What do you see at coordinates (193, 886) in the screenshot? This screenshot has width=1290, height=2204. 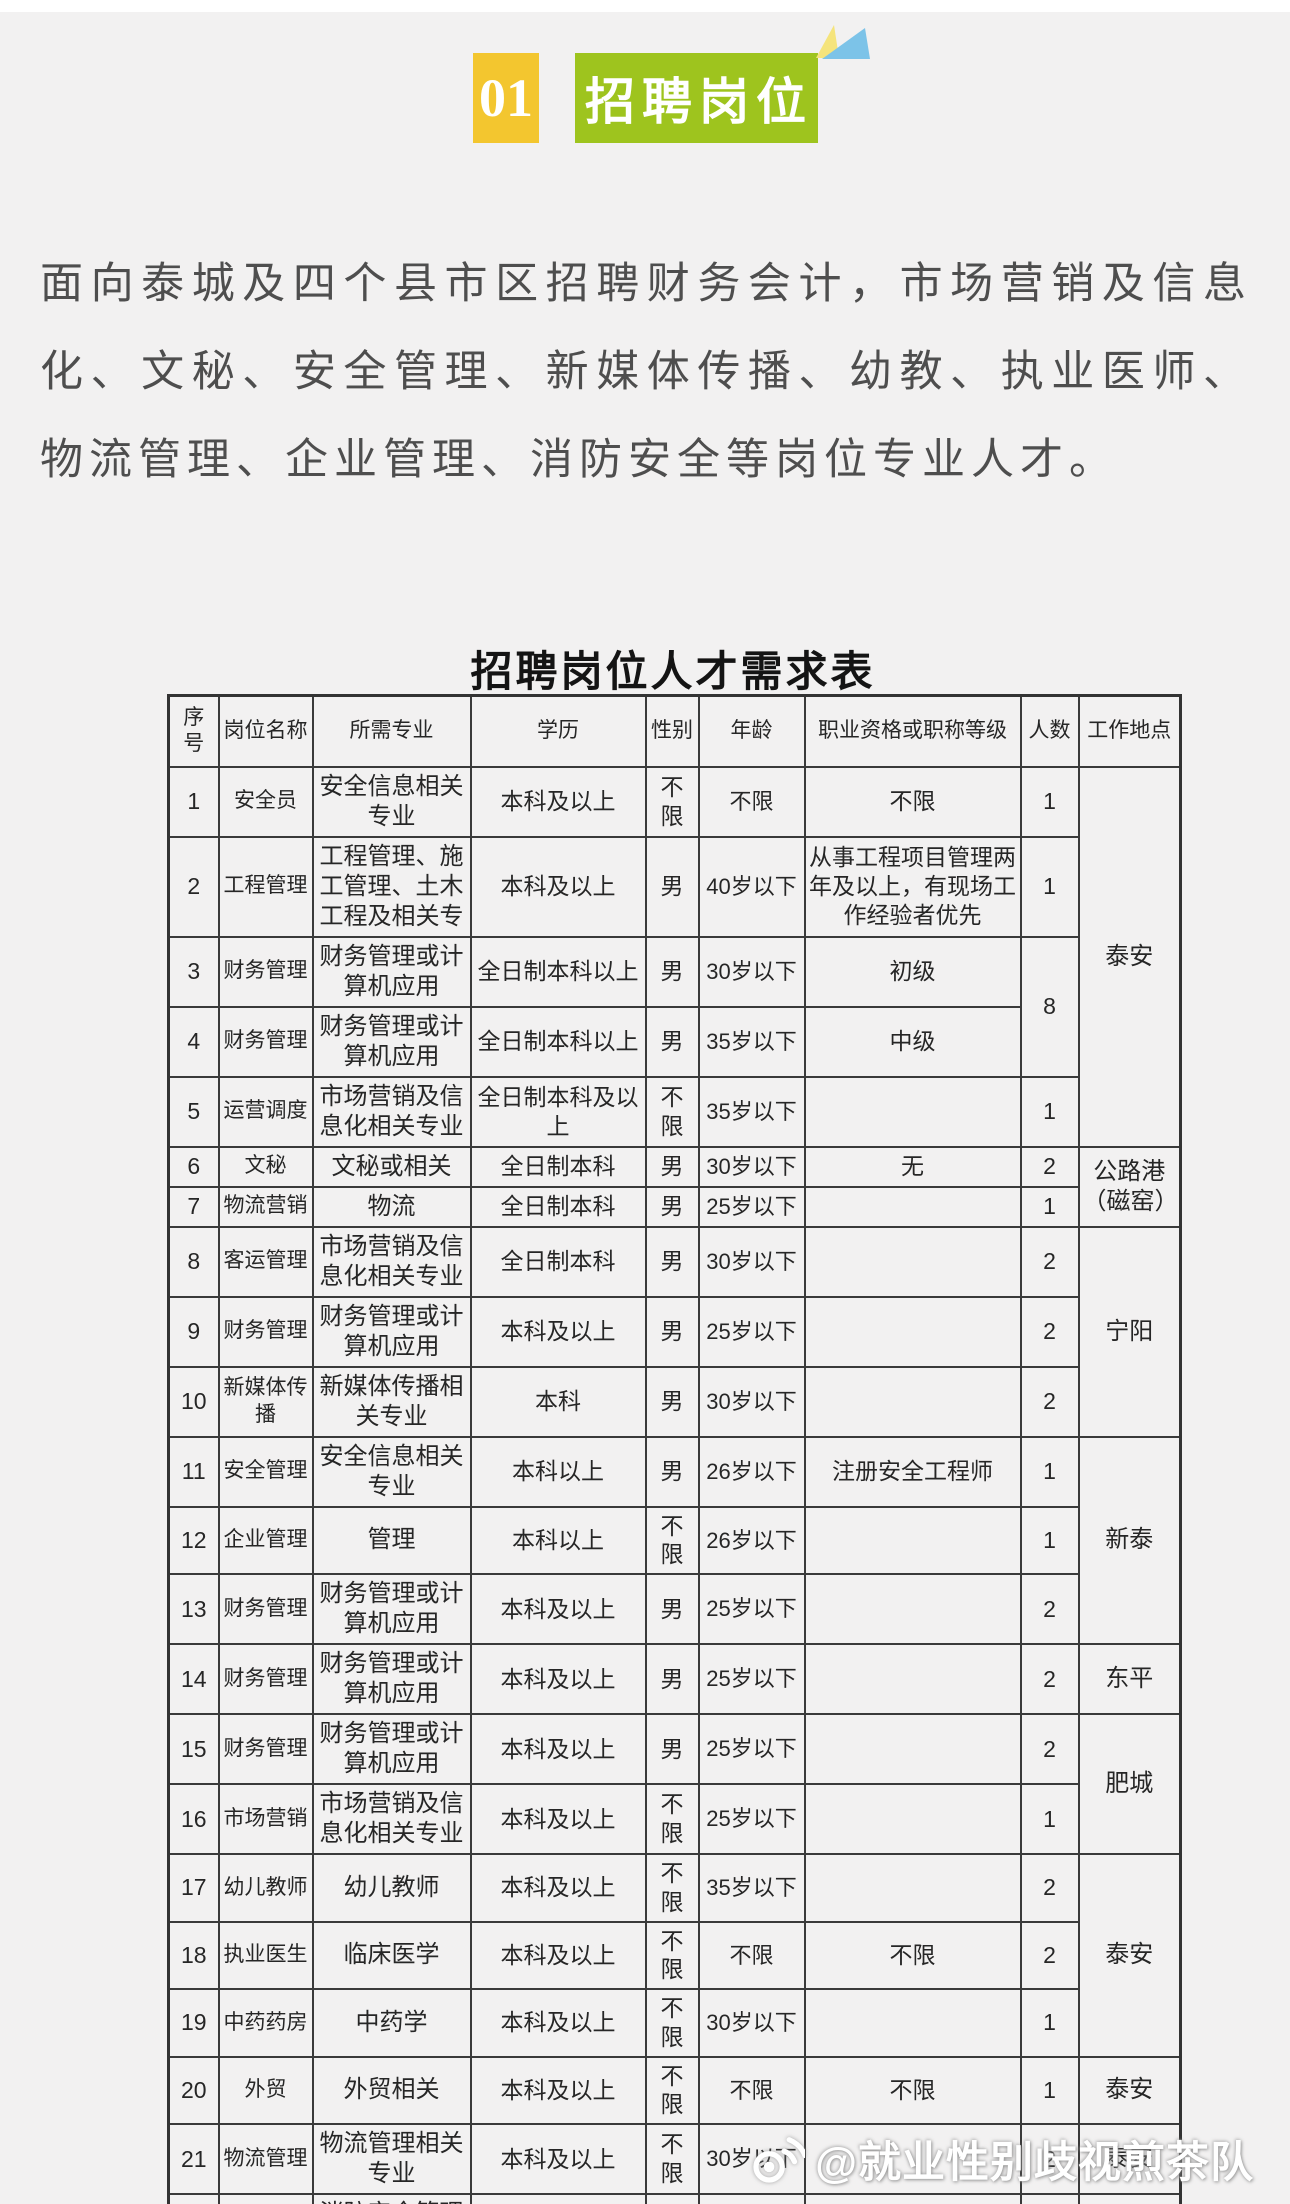 I see `cell-seq: 2` at bounding box center [193, 886].